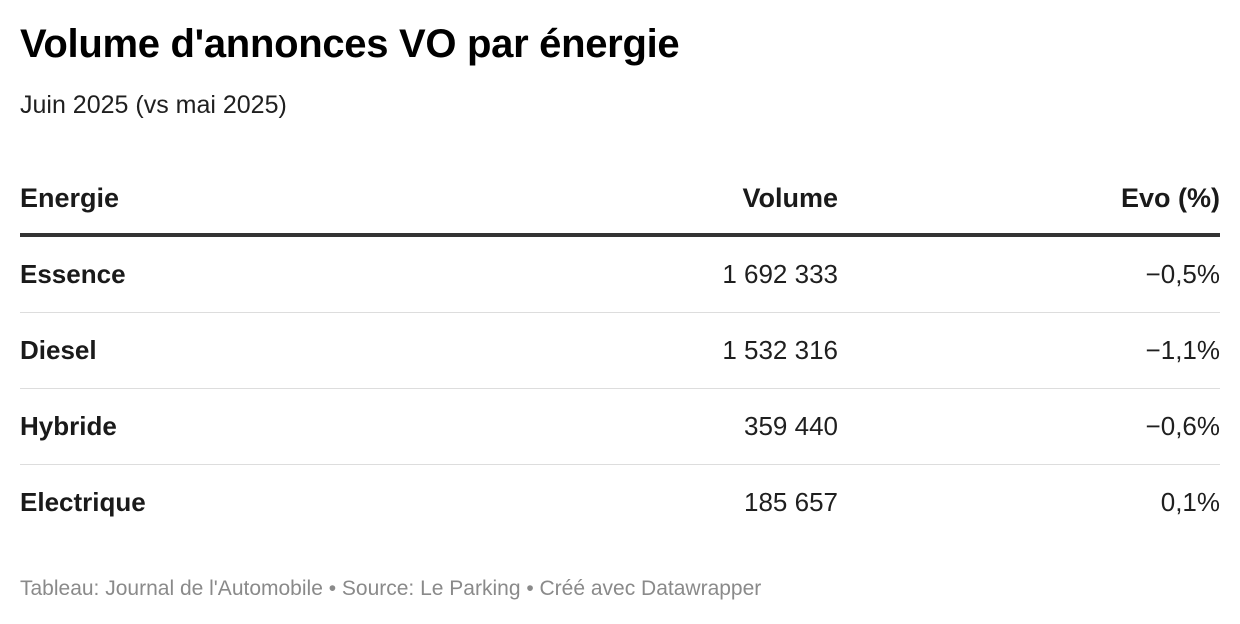  What do you see at coordinates (250, 426) in the screenshot?
I see `cell-energie: Hybride` at bounding box center [250, 426].